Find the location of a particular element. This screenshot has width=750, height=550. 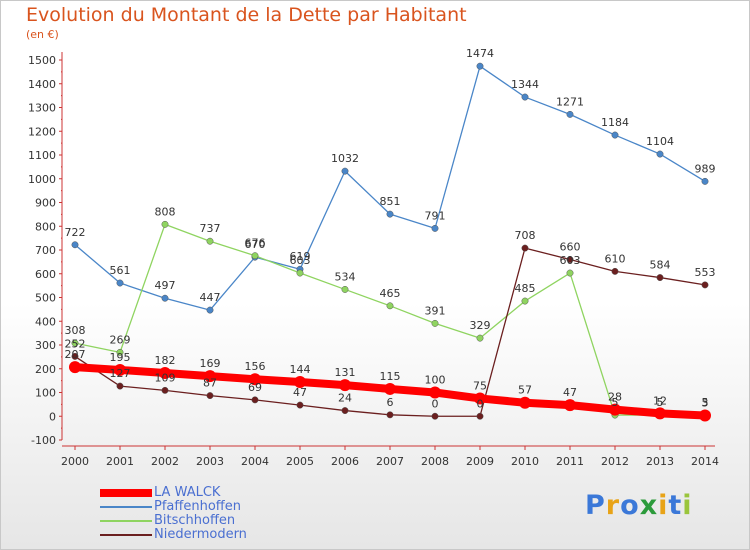

data-label: 1032 is located at coordinates (345, 158).